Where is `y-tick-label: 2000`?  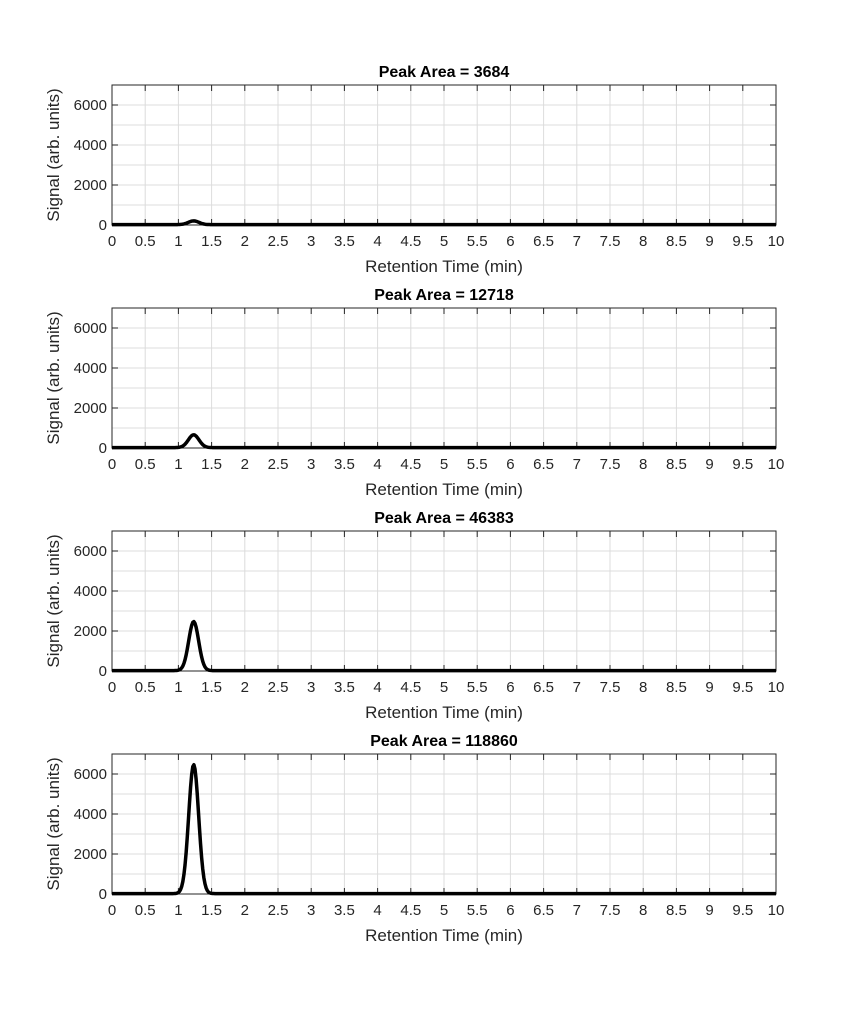 y-tick-label: 2000 is located at coordinates (90, 185).